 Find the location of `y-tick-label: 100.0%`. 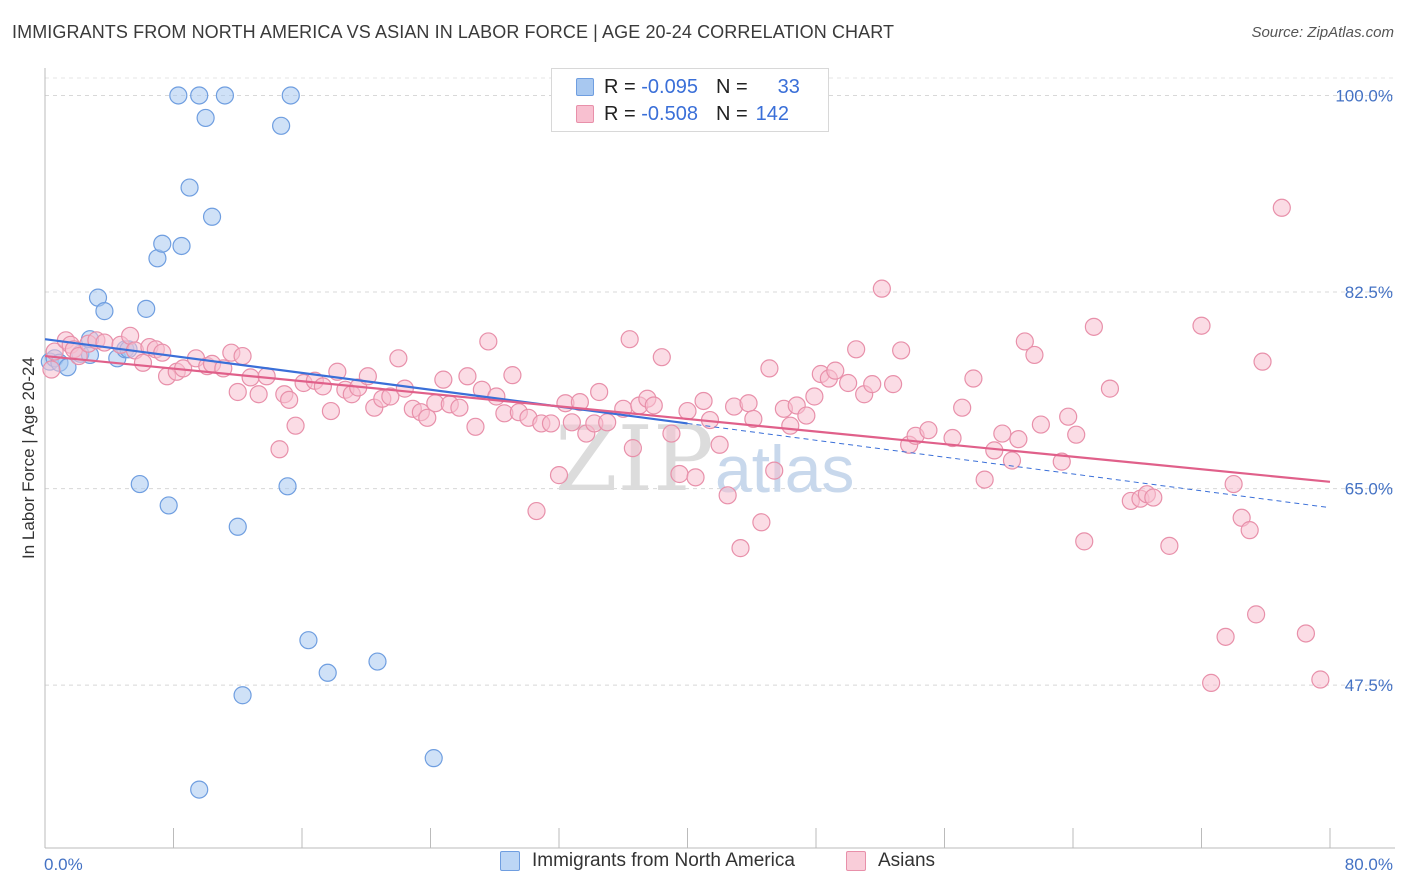

y-tick-label: 100.0% is located at coordinates (1364, 95).